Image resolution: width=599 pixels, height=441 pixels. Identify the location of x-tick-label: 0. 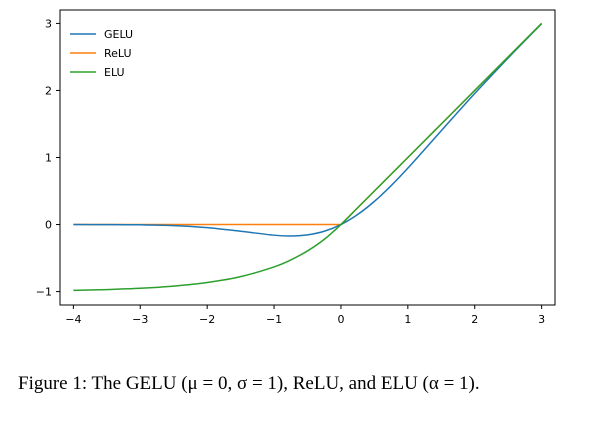
(340, 319).